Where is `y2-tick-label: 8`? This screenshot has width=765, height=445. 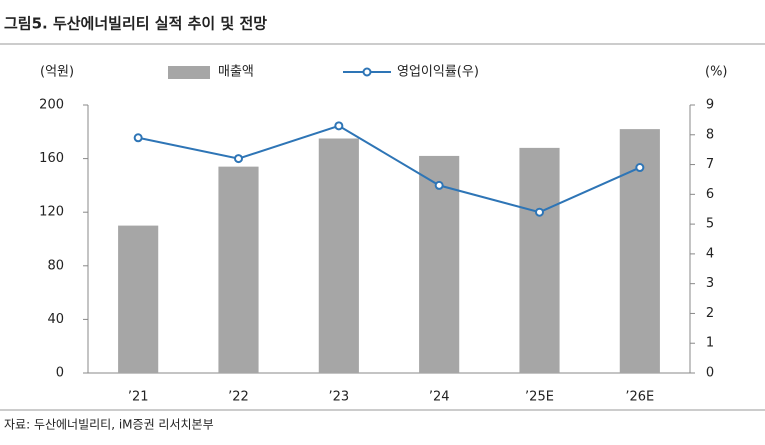
y2-tick-label: 8 is located at coordinates (710, 134).